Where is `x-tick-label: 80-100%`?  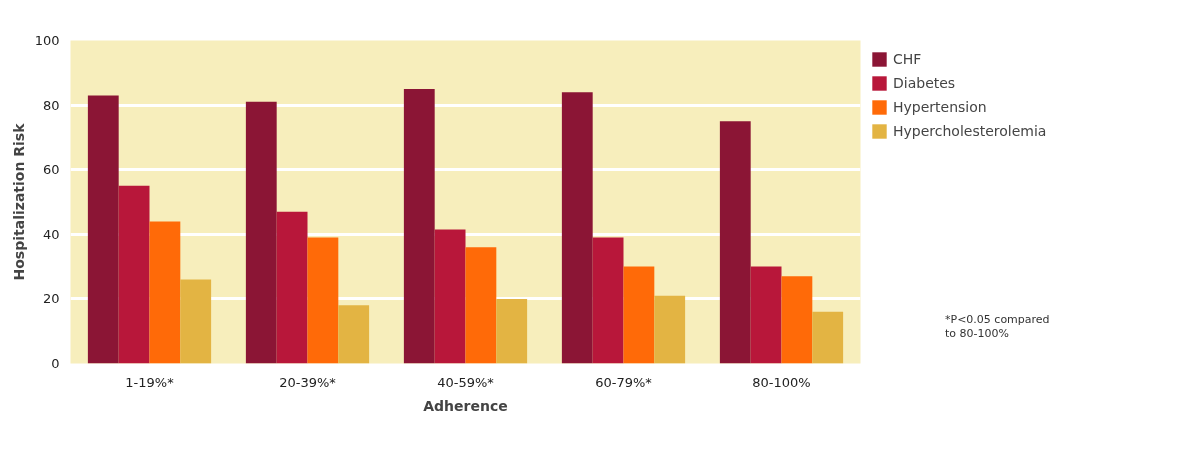 x-tick-label: 80-100% is located at coordinates (781, 382).